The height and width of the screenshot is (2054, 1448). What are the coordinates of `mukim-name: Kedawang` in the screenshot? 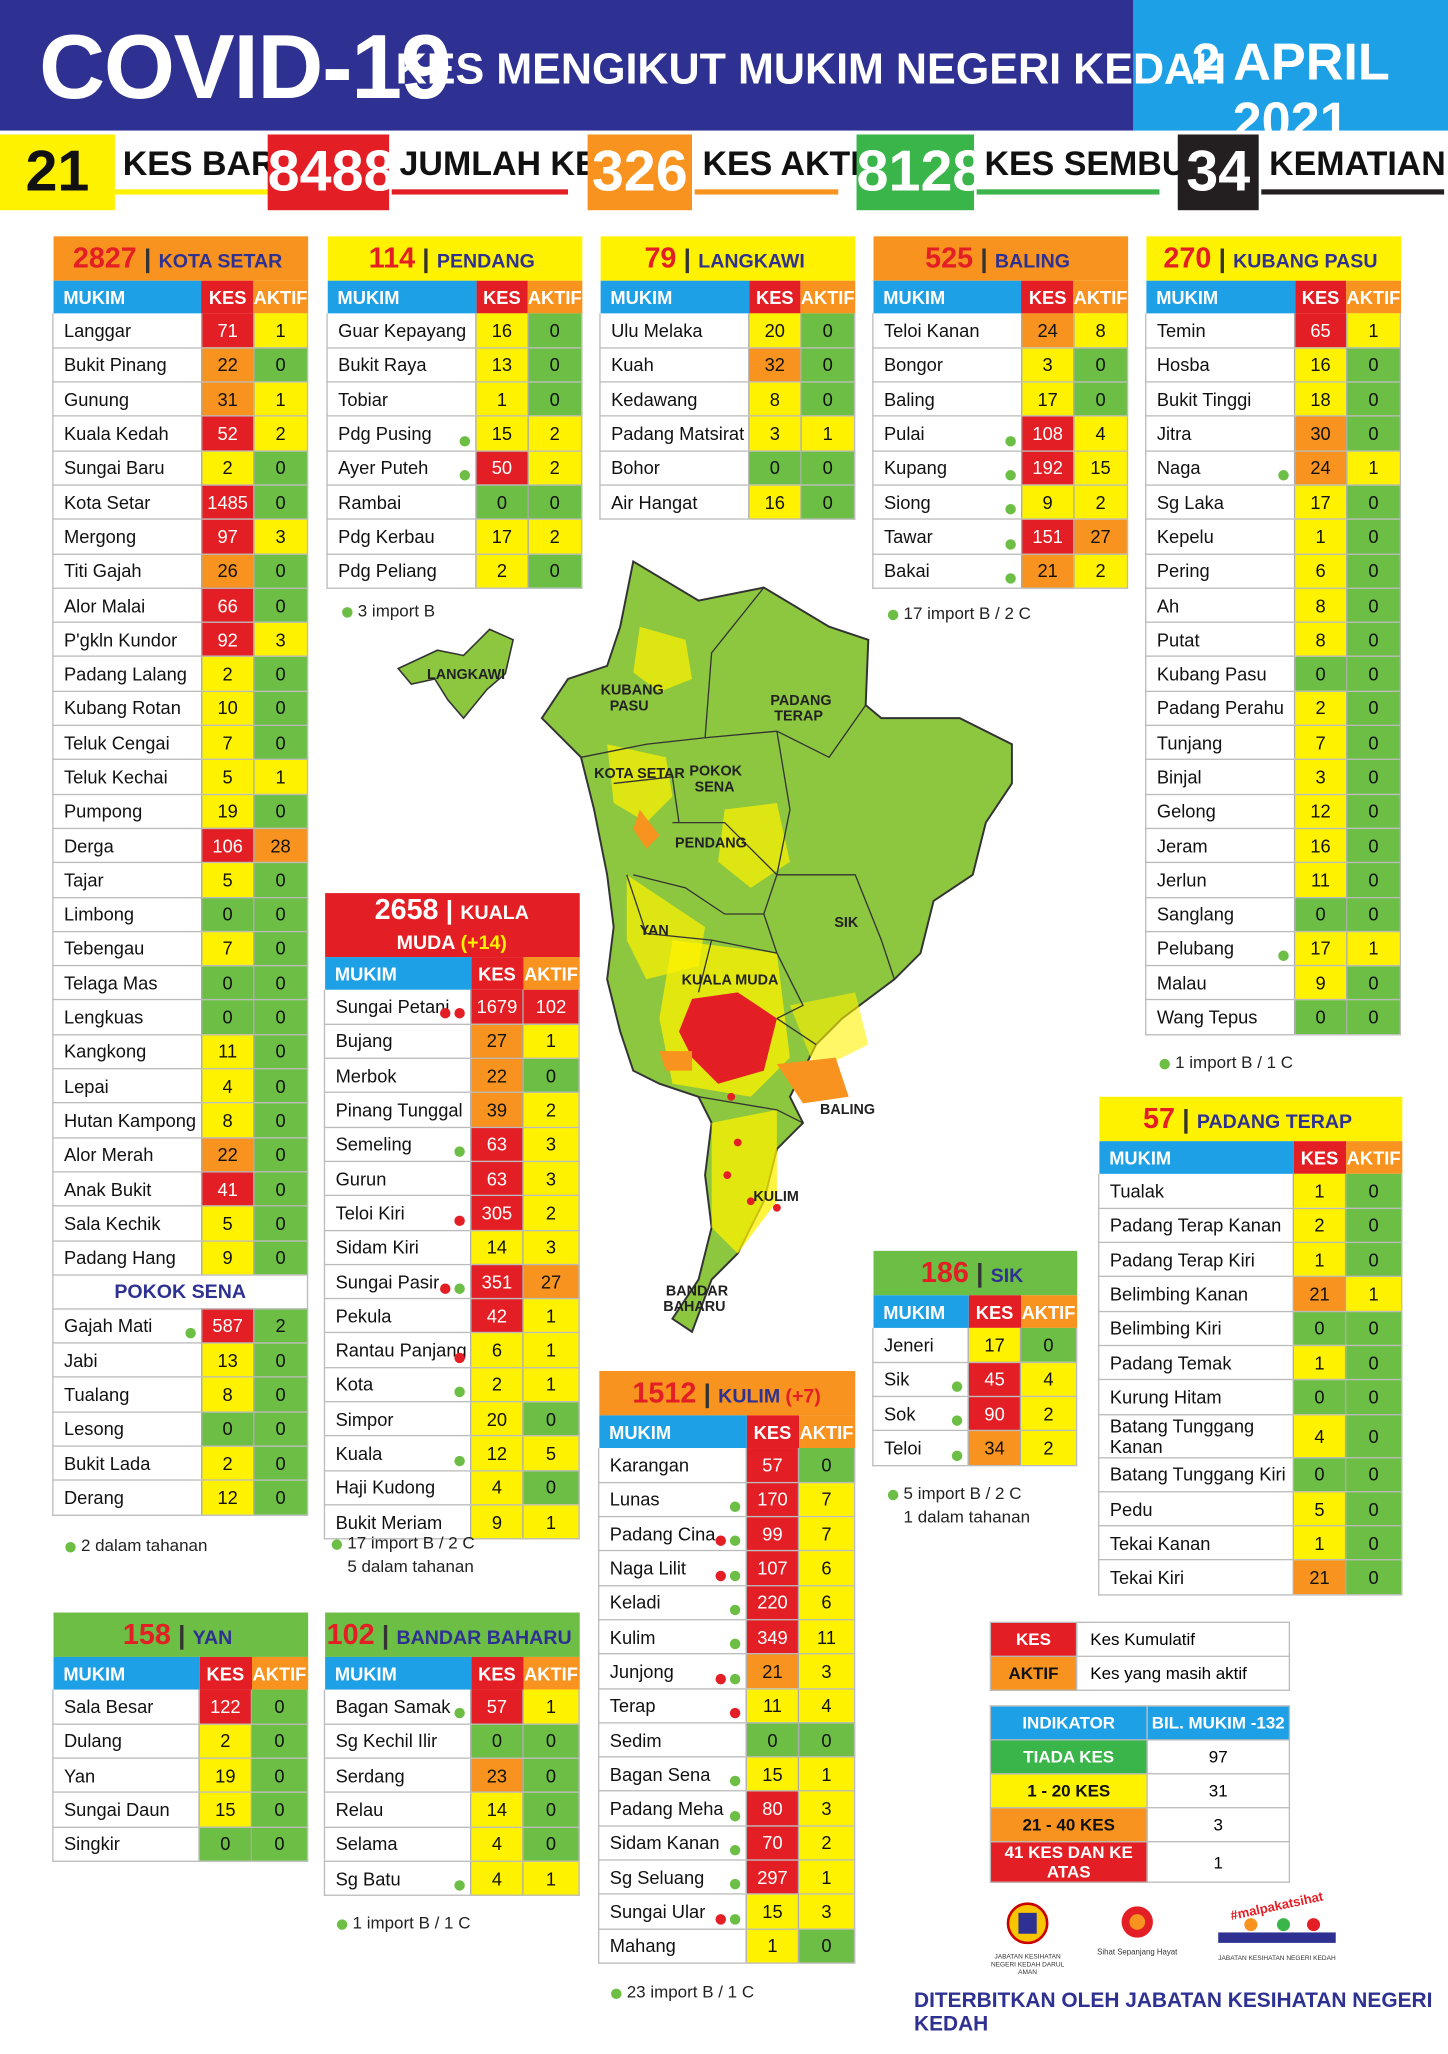 It's located at (654, 399).